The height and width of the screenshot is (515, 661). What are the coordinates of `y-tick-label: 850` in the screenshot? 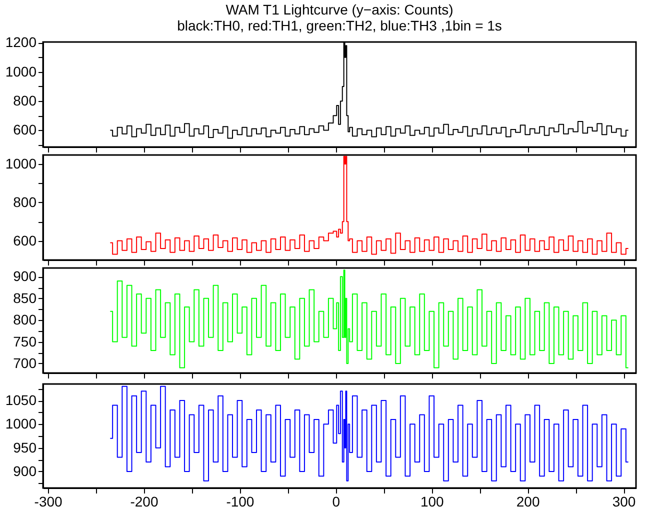 It's located at (25, 298).